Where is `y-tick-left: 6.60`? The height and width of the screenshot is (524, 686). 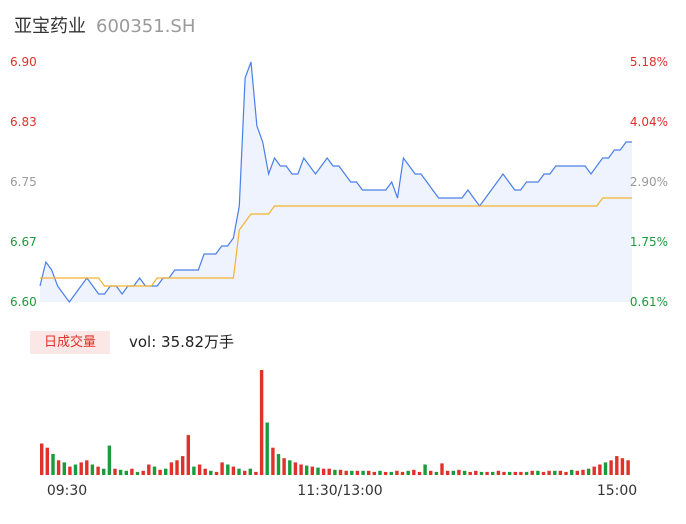 y-tick-left: 6.60 is located at coordinates (23, 302).